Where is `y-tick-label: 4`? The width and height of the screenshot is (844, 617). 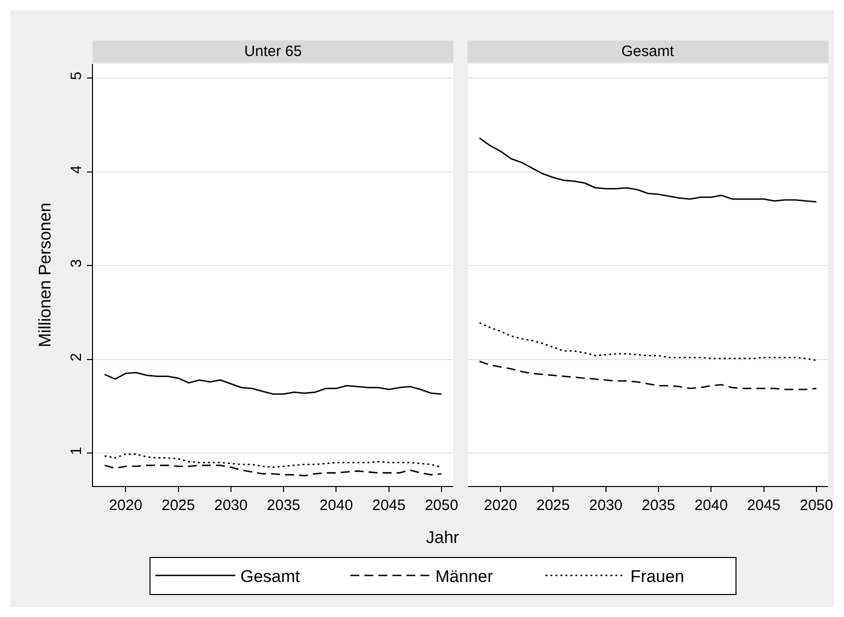 y-tick-label: 4 is located at coordinates (76, 169).